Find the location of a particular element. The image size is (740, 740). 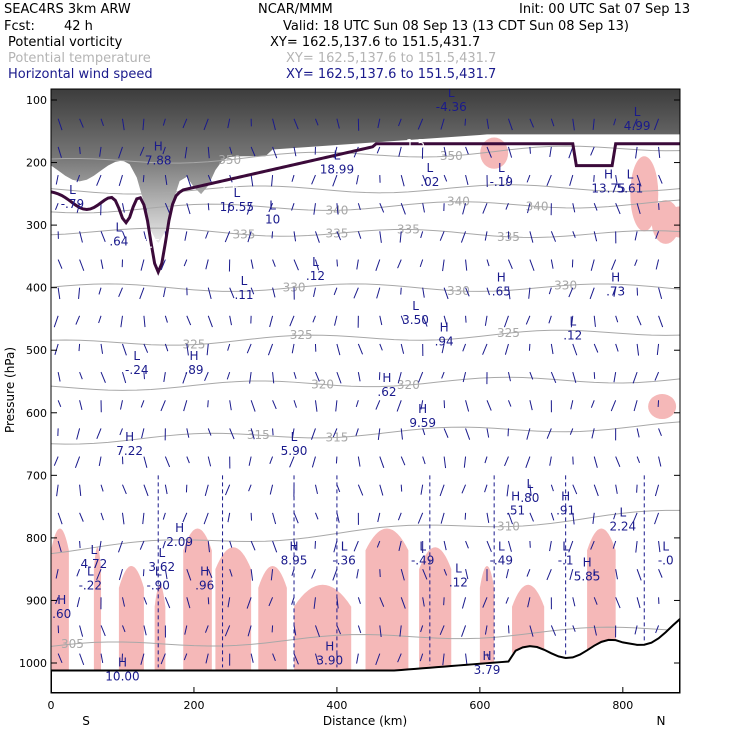

extremum-value: -.36 is located at coordinates (343, 561).